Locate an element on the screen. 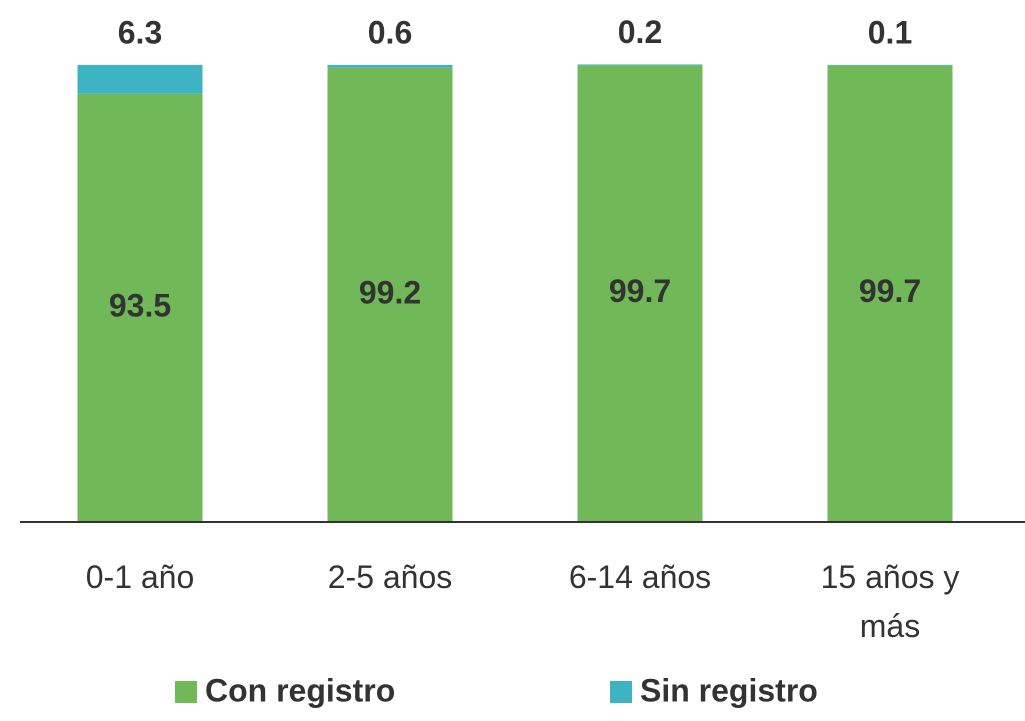 This screenshot has height=721, width=1025. value-label: 99.2 is located at coordinates (390, 292).